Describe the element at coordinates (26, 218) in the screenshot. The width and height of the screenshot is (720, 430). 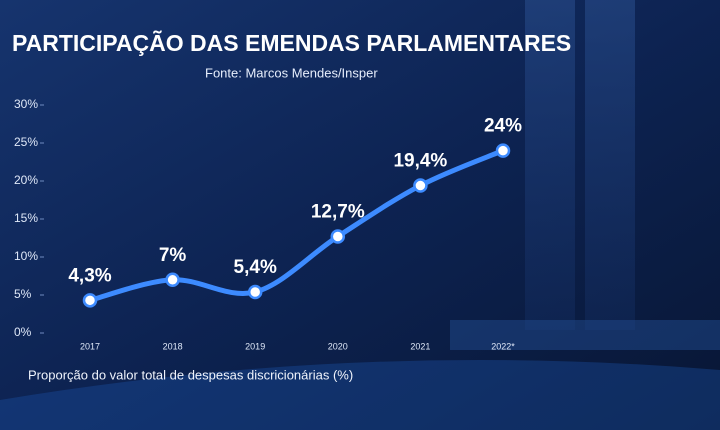
I see `y-tick-label: 15%` at that location.